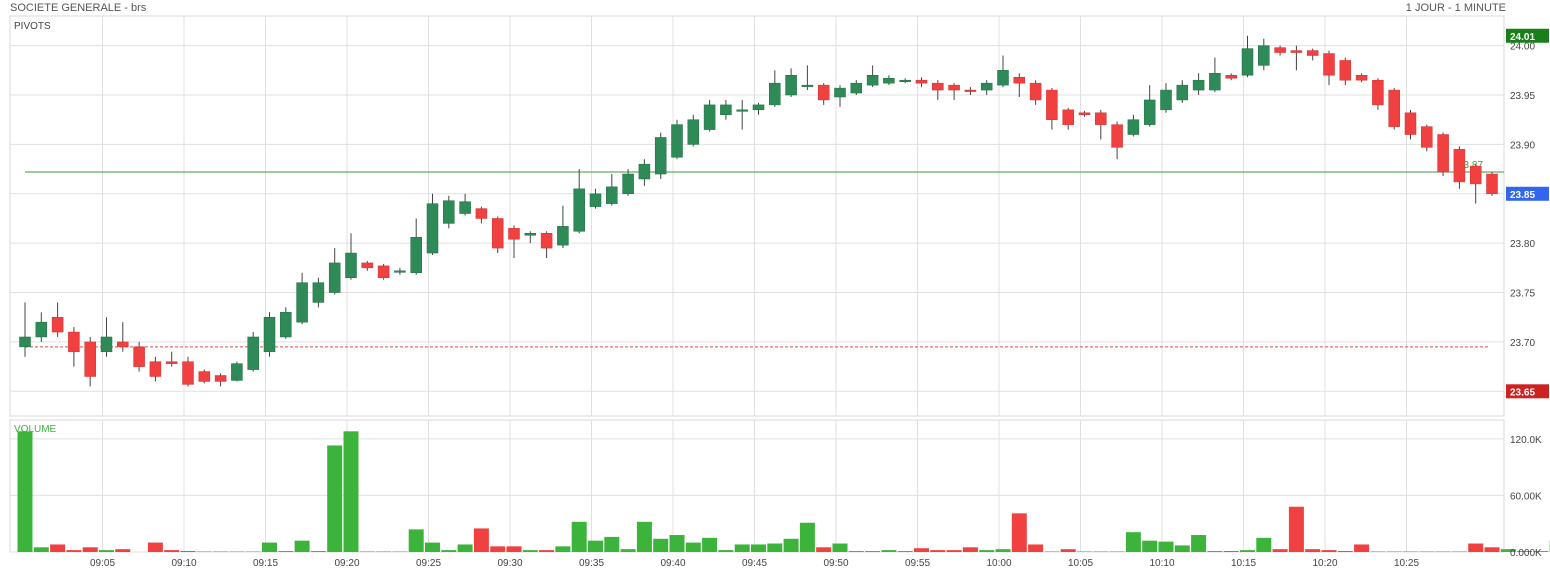 Image resolution: width=1550 pixels, height=572 pixels. What do you see at coordinates (35, 429) in the screenshot?
I see `volume-label: VOLUME` at bounding box center [35, 429].